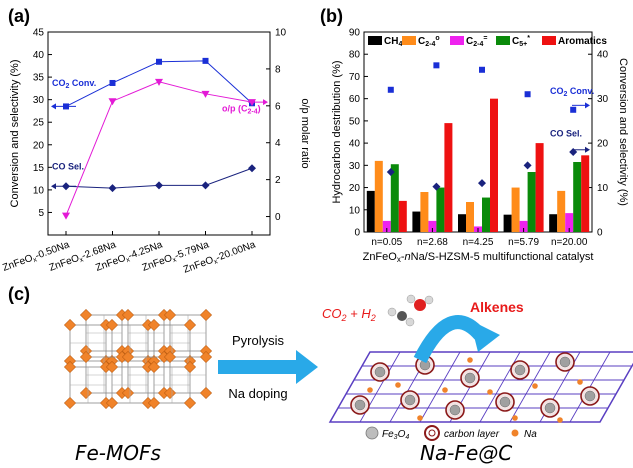 The width and height of the screenshot is (633, 468). I want to click on lattice-line, so click(530, 387).